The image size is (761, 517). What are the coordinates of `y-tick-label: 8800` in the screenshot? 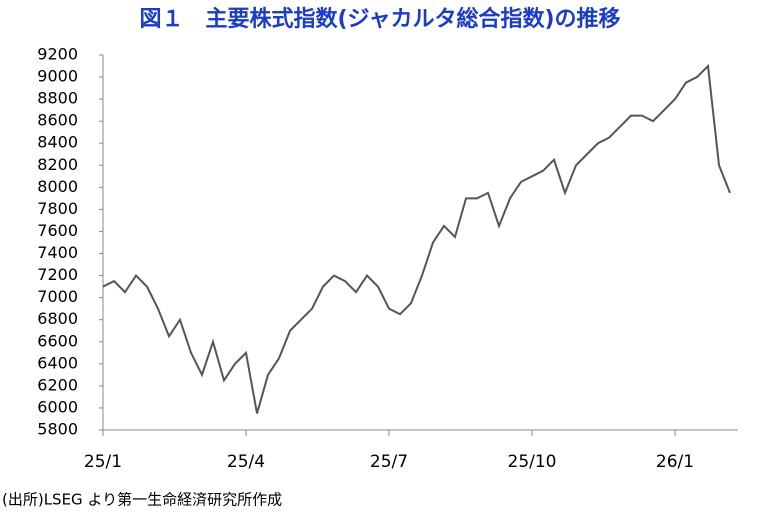 It's located at (57, 98).